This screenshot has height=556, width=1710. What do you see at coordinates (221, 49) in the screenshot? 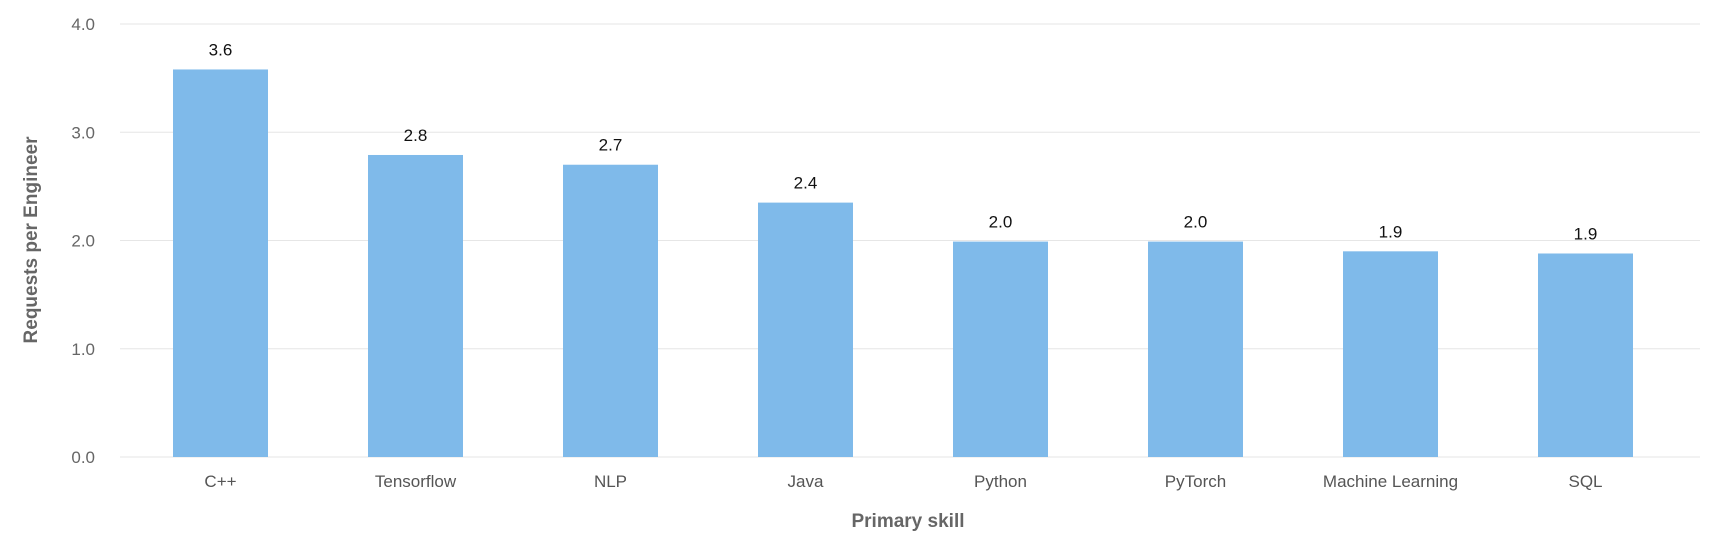
I see `bar-value-label: 3.6` at bounding box center [221, 49].